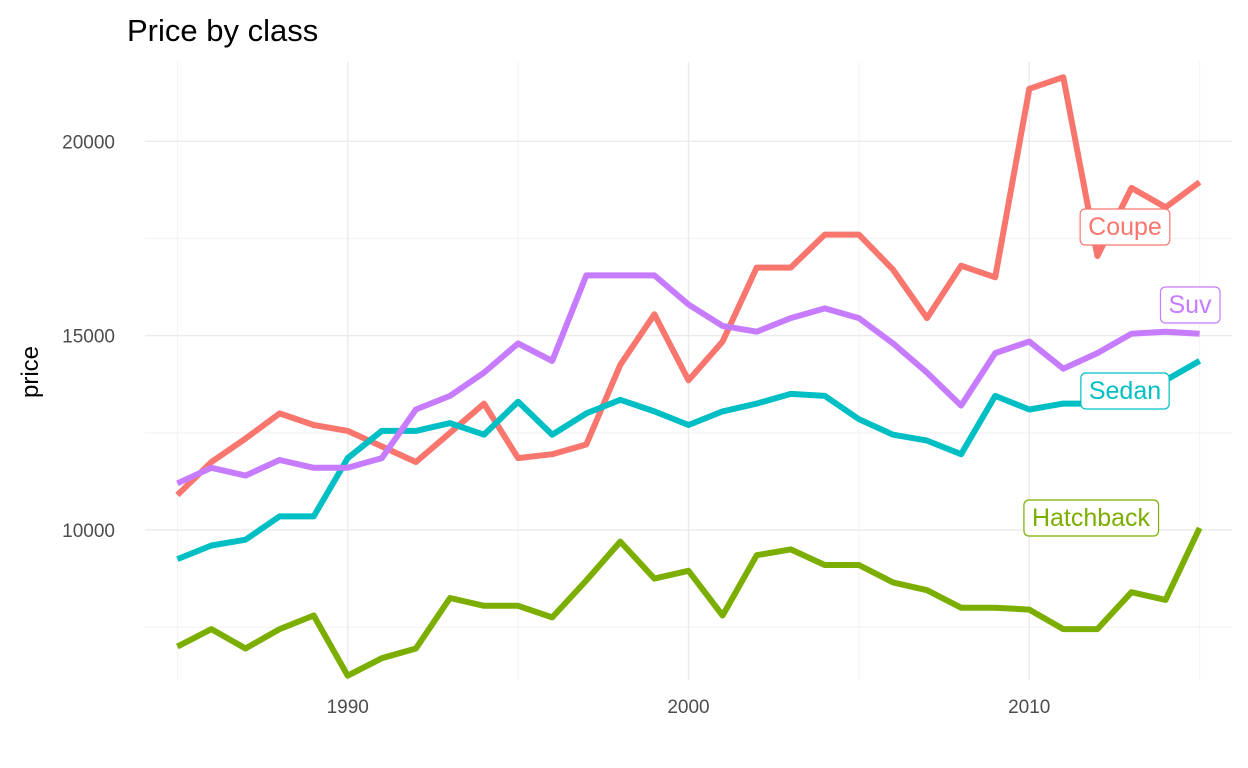 The width and height of the screenshot is (1248, 768). I want to click on x-axis-ticks: 1990 2000 2010, so click(689, 707).